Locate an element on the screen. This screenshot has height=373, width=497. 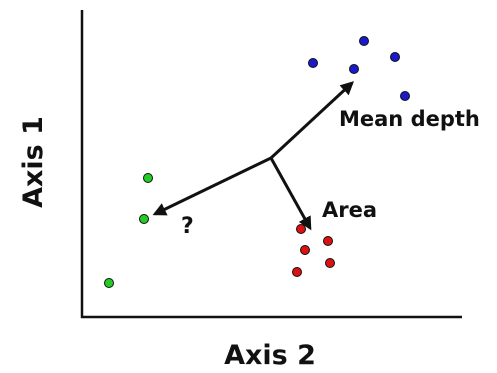
arrow-label-area: Area is located at coordinates (349, 210).